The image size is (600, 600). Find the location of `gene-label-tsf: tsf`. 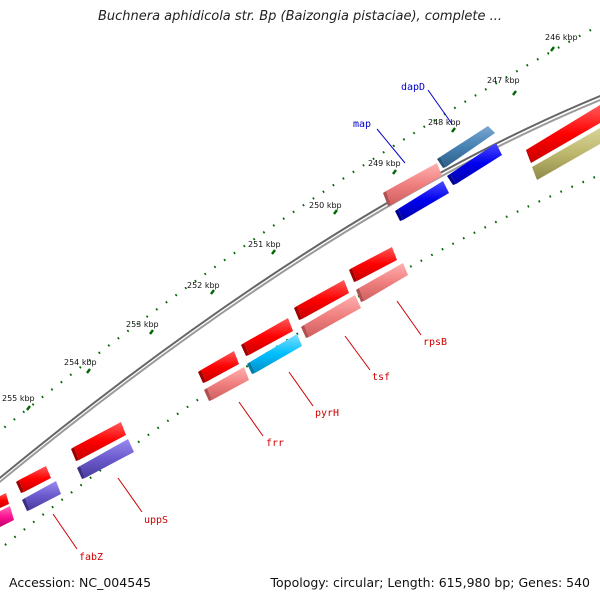

gene-label-tsf: tsf is located at coordinates (381, 377).